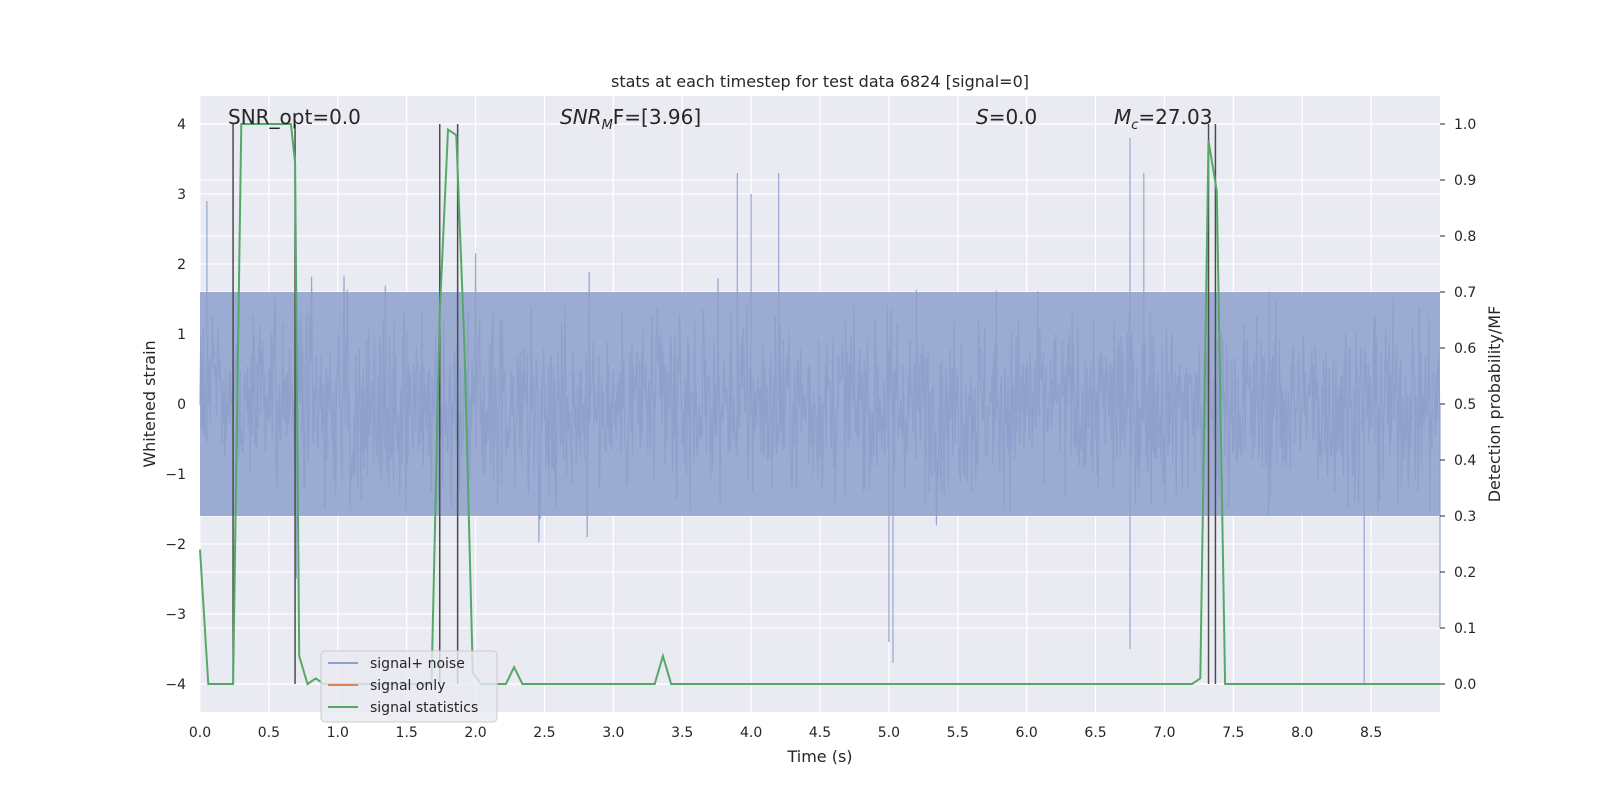 The height and width of the screenshot is (800, 1600). What do you see at coordinates (1465, 461) in the screenshot?
I see `y-right-tick-label: 0.4` at bounding box center [1465, 461].